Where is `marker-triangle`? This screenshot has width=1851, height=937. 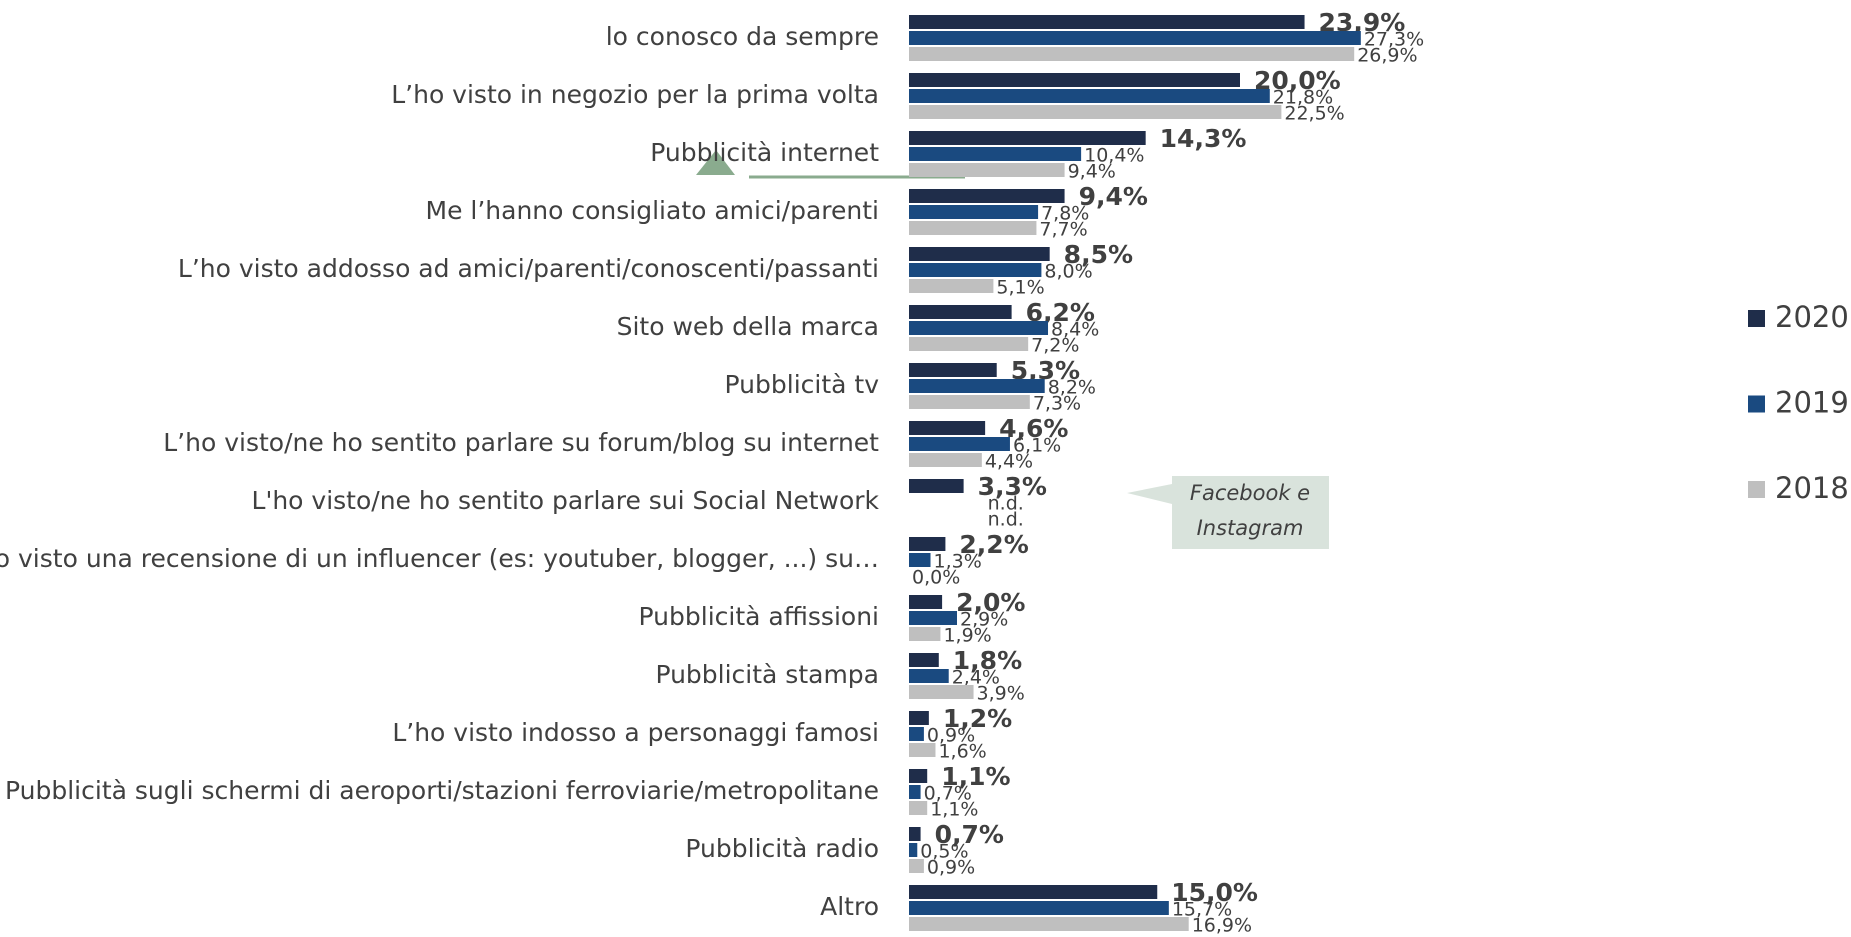 marker-triangle is located at coordinates (715, 162).